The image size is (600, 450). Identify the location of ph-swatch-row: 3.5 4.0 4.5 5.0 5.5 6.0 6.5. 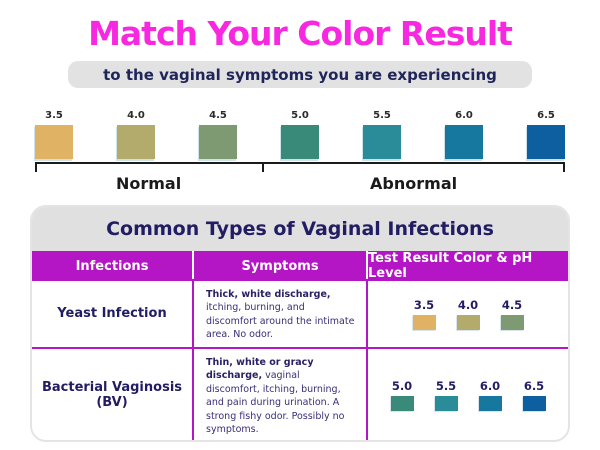
(300, 134).